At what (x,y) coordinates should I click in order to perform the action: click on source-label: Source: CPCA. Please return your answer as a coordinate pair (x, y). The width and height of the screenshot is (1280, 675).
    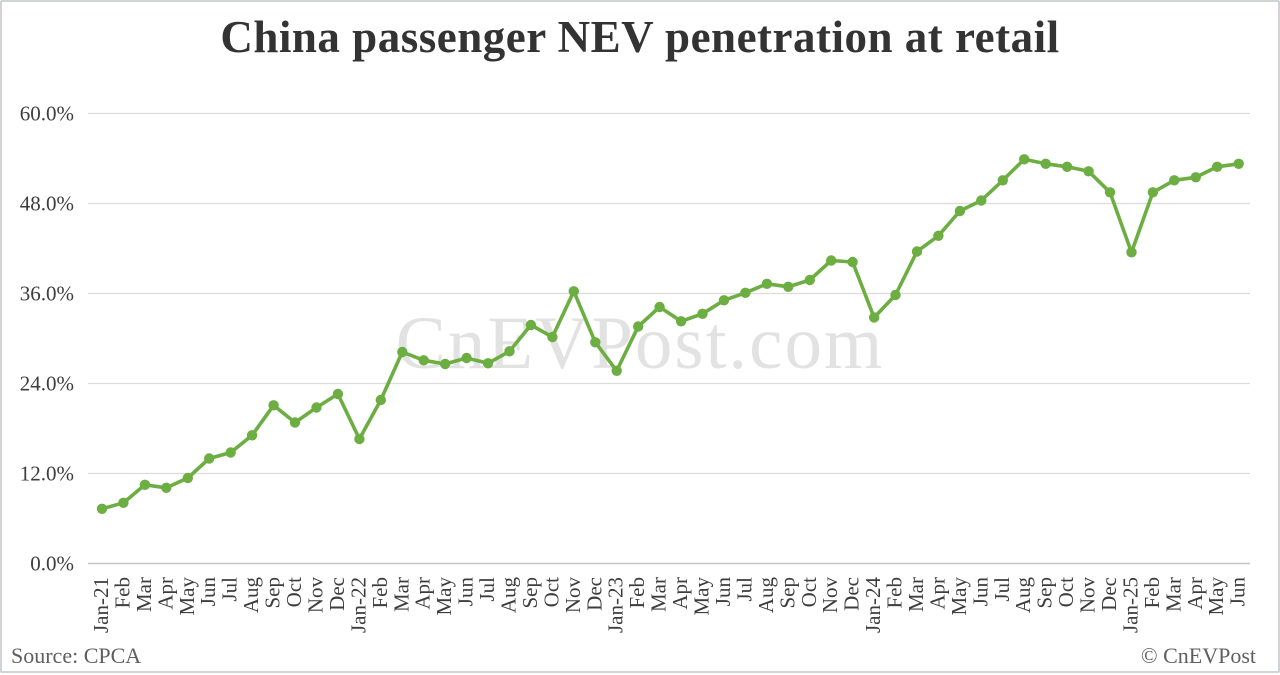
    Looking at the image, I should click on (76, 655).